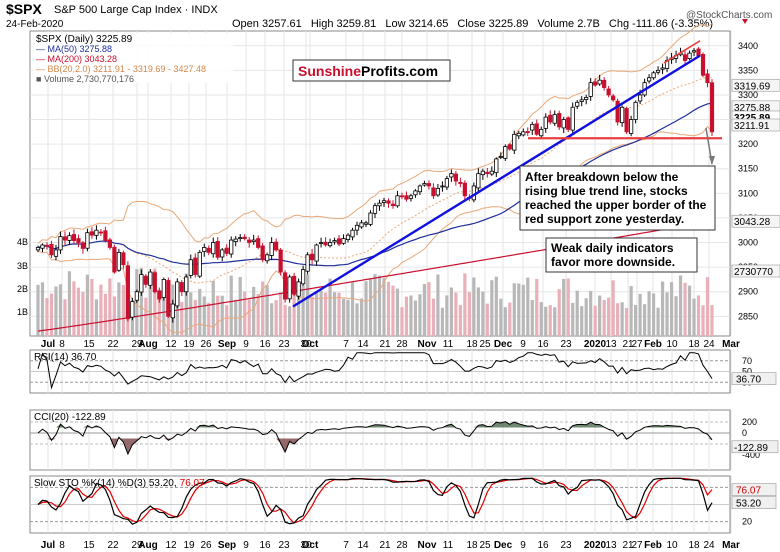 This screenshot has height=552, width=780. Describe the element at coordinates (62, 344) in the screenshot. I see `x-tick-label: 8` at that location.